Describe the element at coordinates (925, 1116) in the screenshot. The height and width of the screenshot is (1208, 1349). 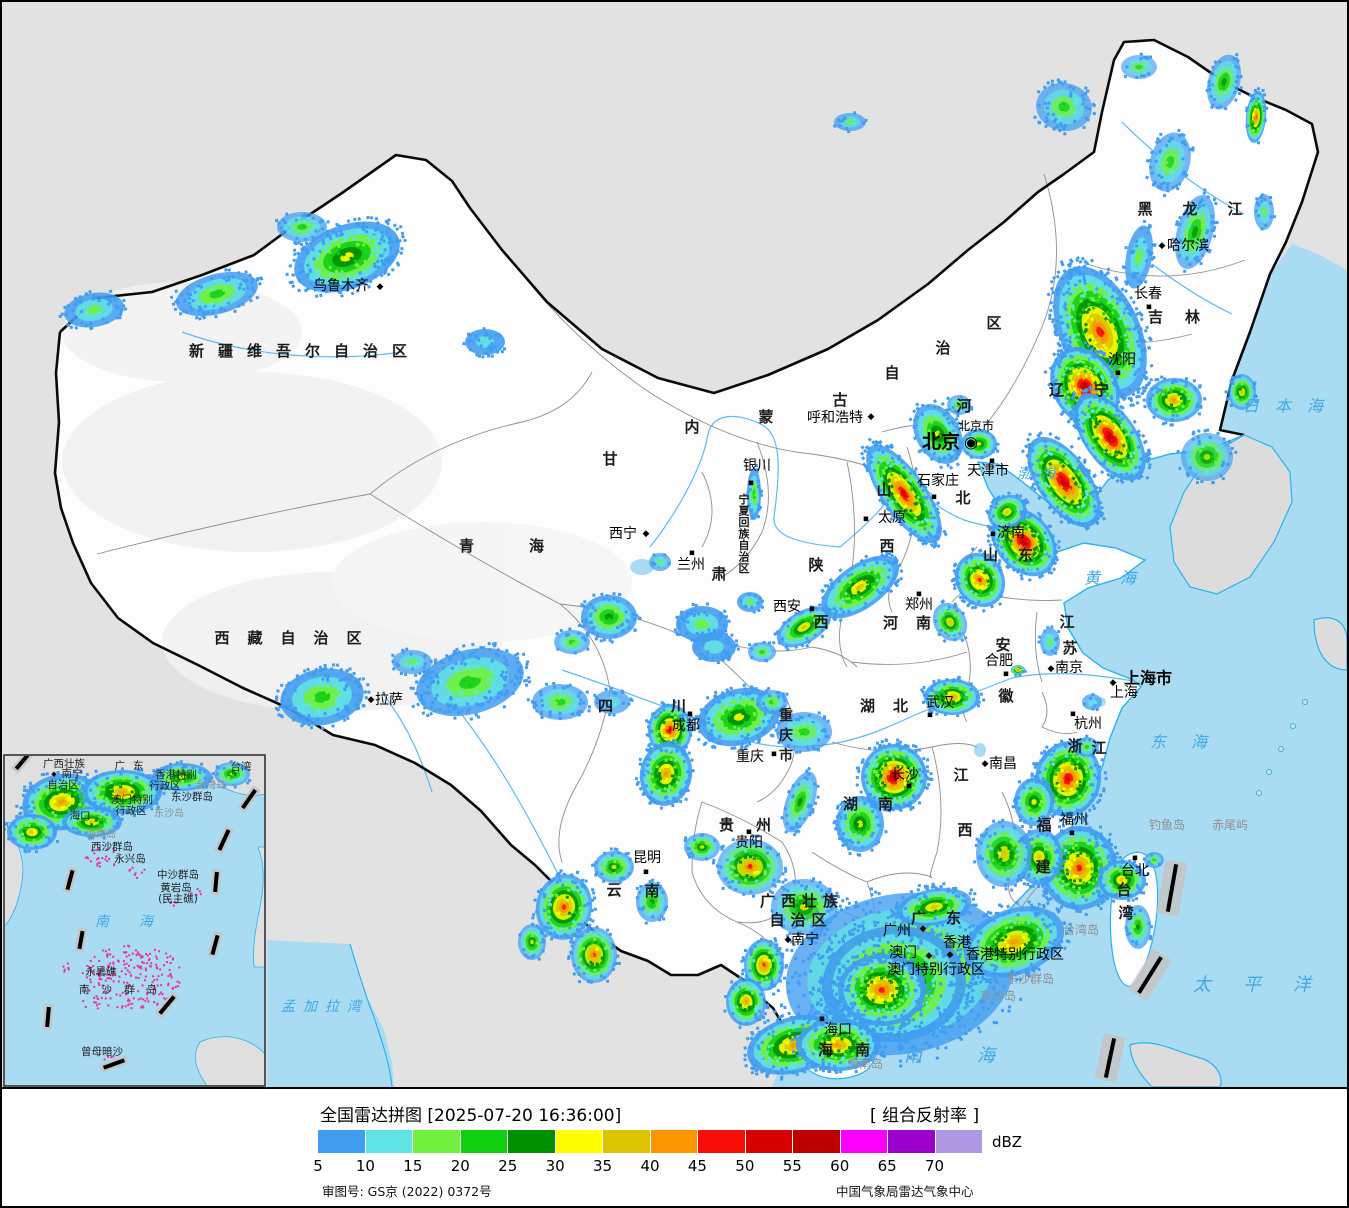
I see `product-name-label: [ 组合反射率 ]` at that location.